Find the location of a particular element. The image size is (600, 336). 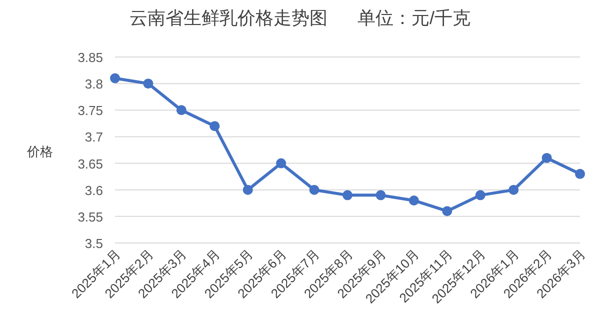

y-tick-label: 3.5 is located at coordinates (93, 243).